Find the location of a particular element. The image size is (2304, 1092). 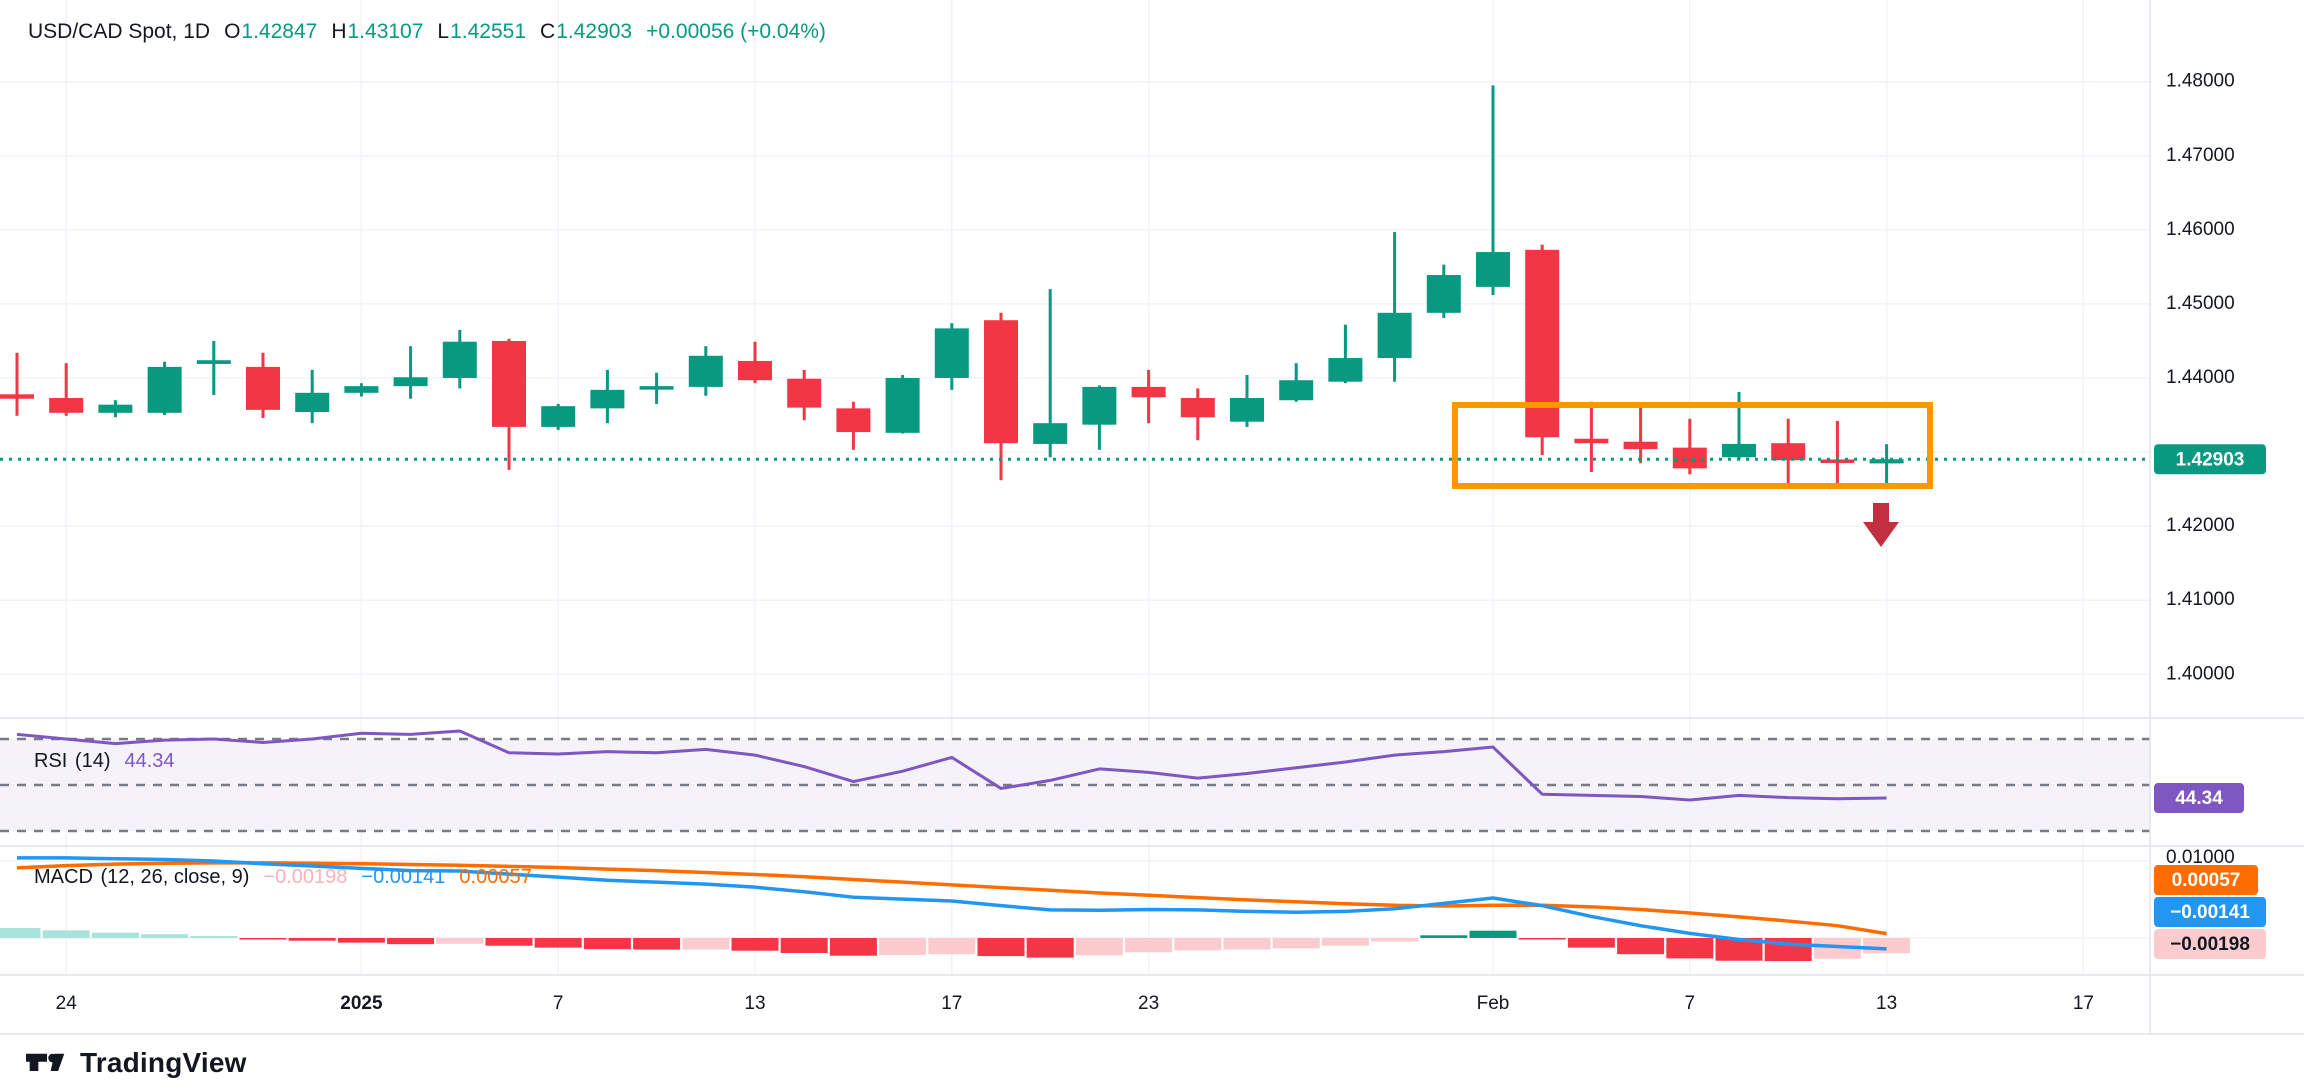

ohlc-close: C 1.42903 is located at coordinates (586, 31).